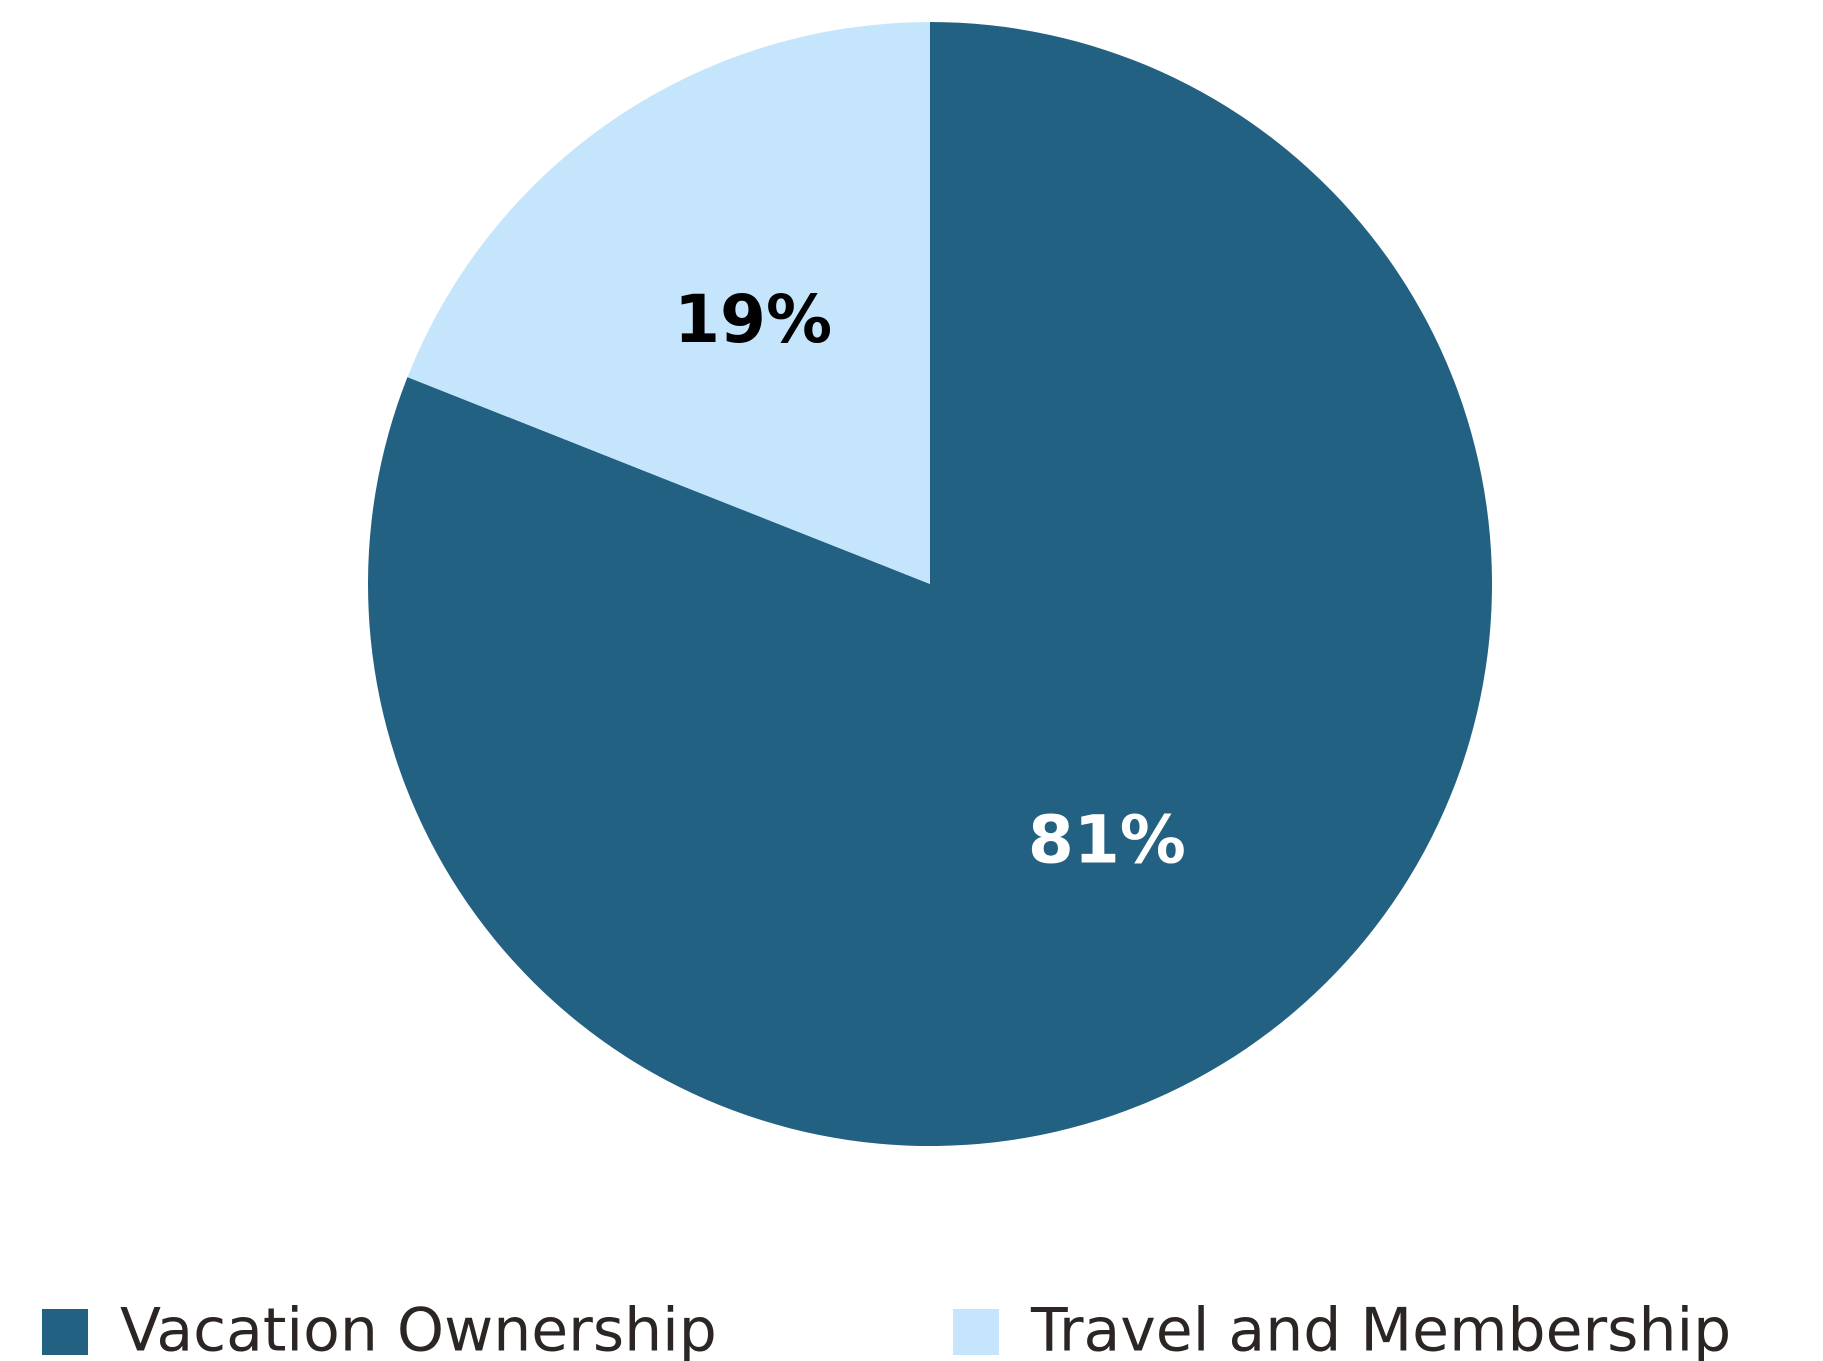  I want to click on data-label: 19%, so click(753, 319).